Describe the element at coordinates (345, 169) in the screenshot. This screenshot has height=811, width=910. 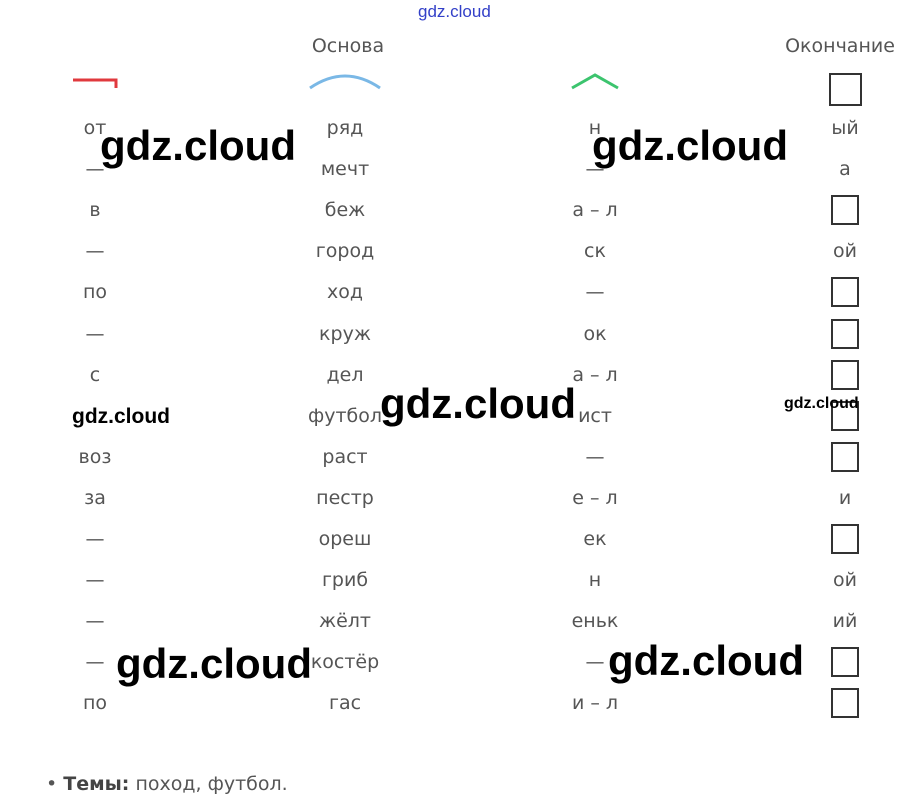
I see `root: мечт` at that location.